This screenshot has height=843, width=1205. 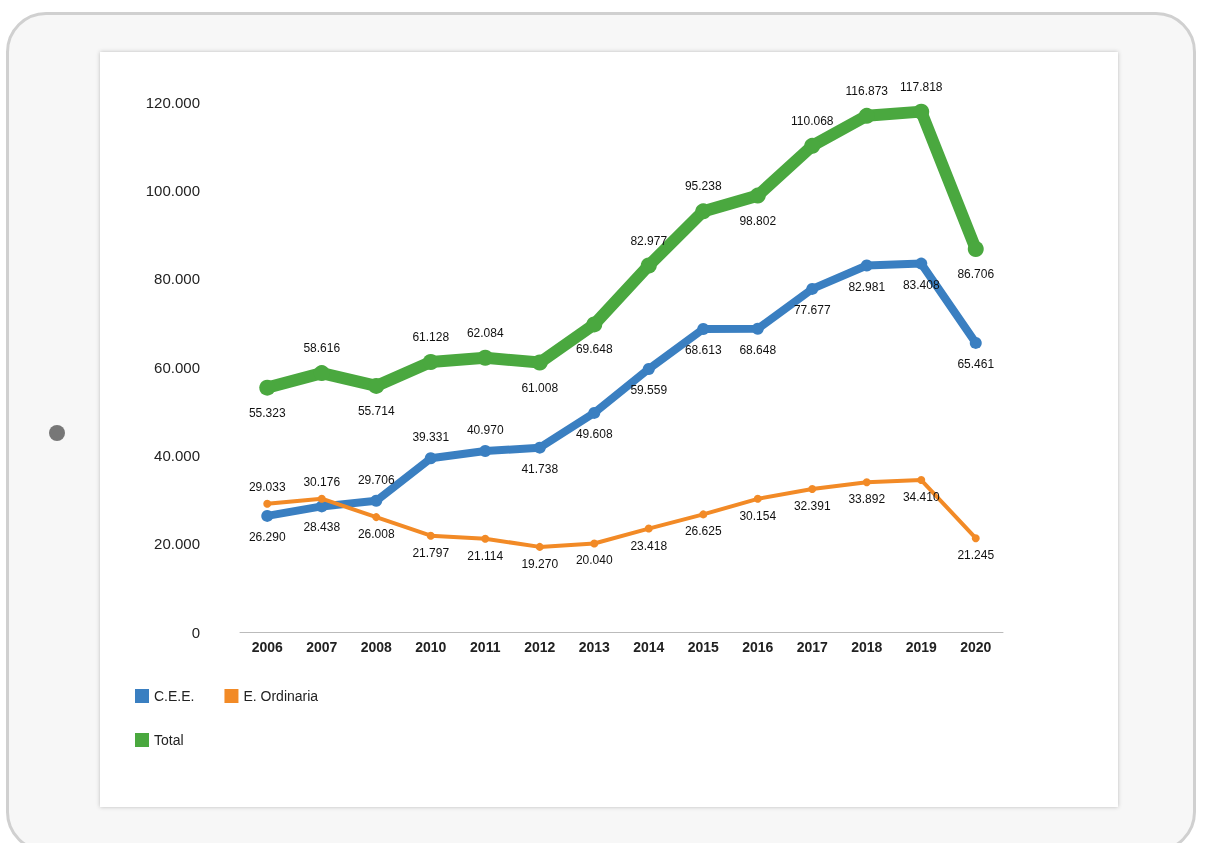 What do you see at coordinates (921, 86) in the screenshot?
I see `data-label: 117.818` at bounding box center [921, 86].